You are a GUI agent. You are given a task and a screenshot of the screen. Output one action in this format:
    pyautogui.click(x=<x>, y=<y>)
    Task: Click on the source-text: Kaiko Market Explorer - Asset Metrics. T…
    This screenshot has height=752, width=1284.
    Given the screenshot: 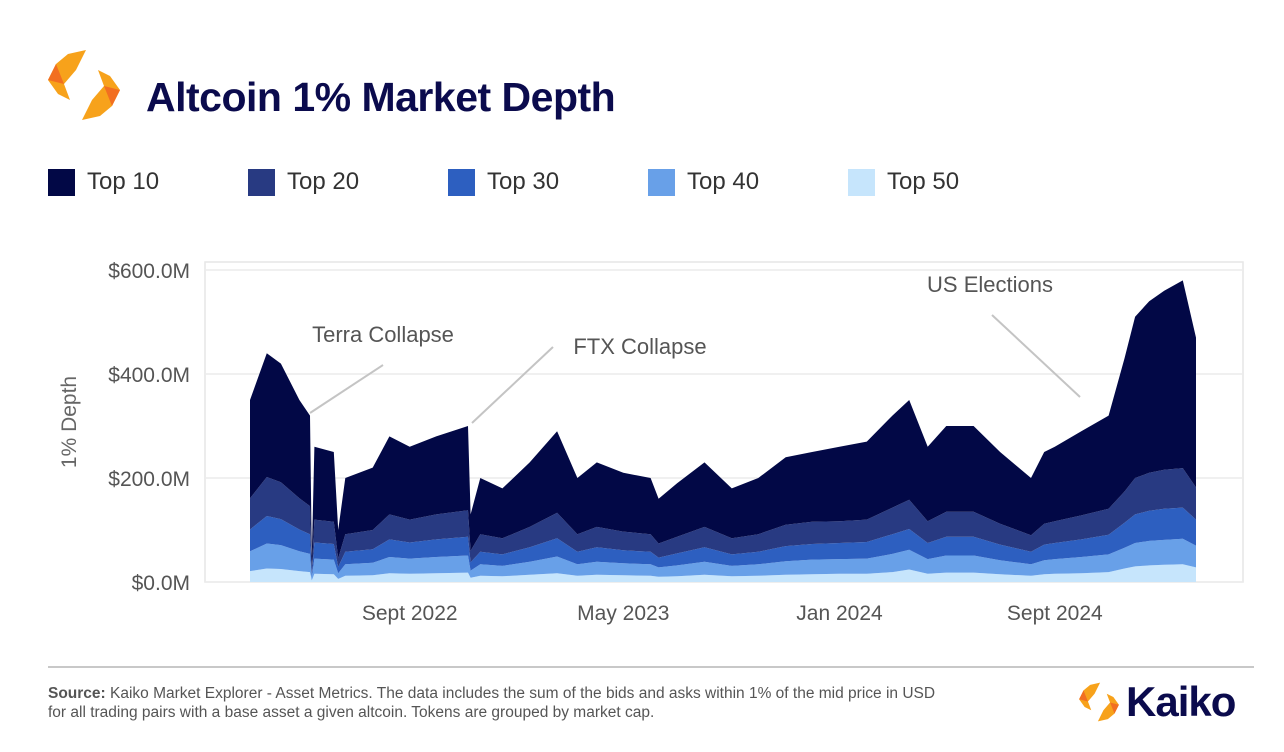 What is the action you would take?
    pyautogui.click(x=520, y=693)
    